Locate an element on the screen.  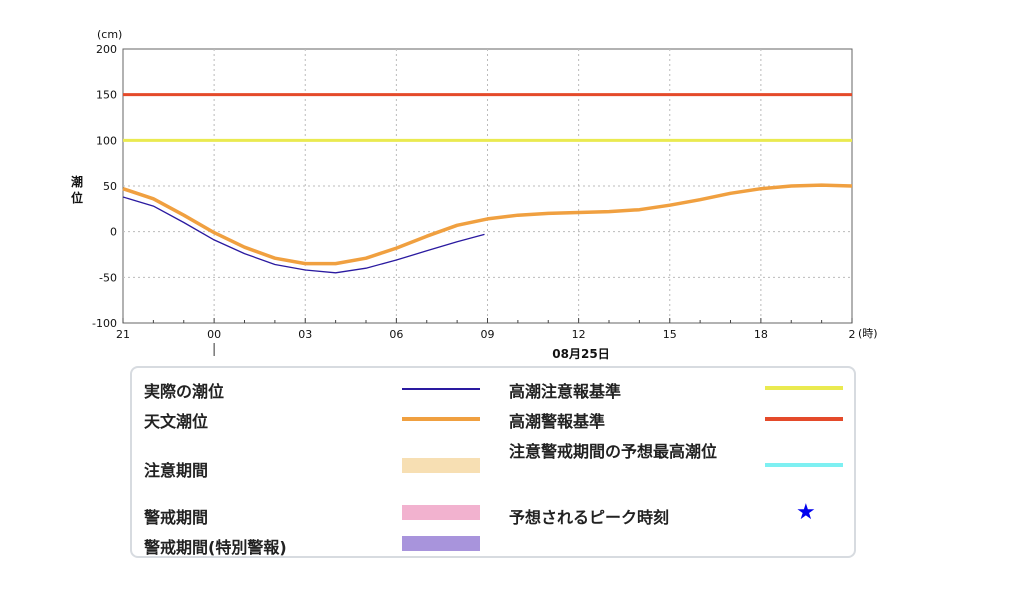
threshold-lines is located at coordinates (487, 117).